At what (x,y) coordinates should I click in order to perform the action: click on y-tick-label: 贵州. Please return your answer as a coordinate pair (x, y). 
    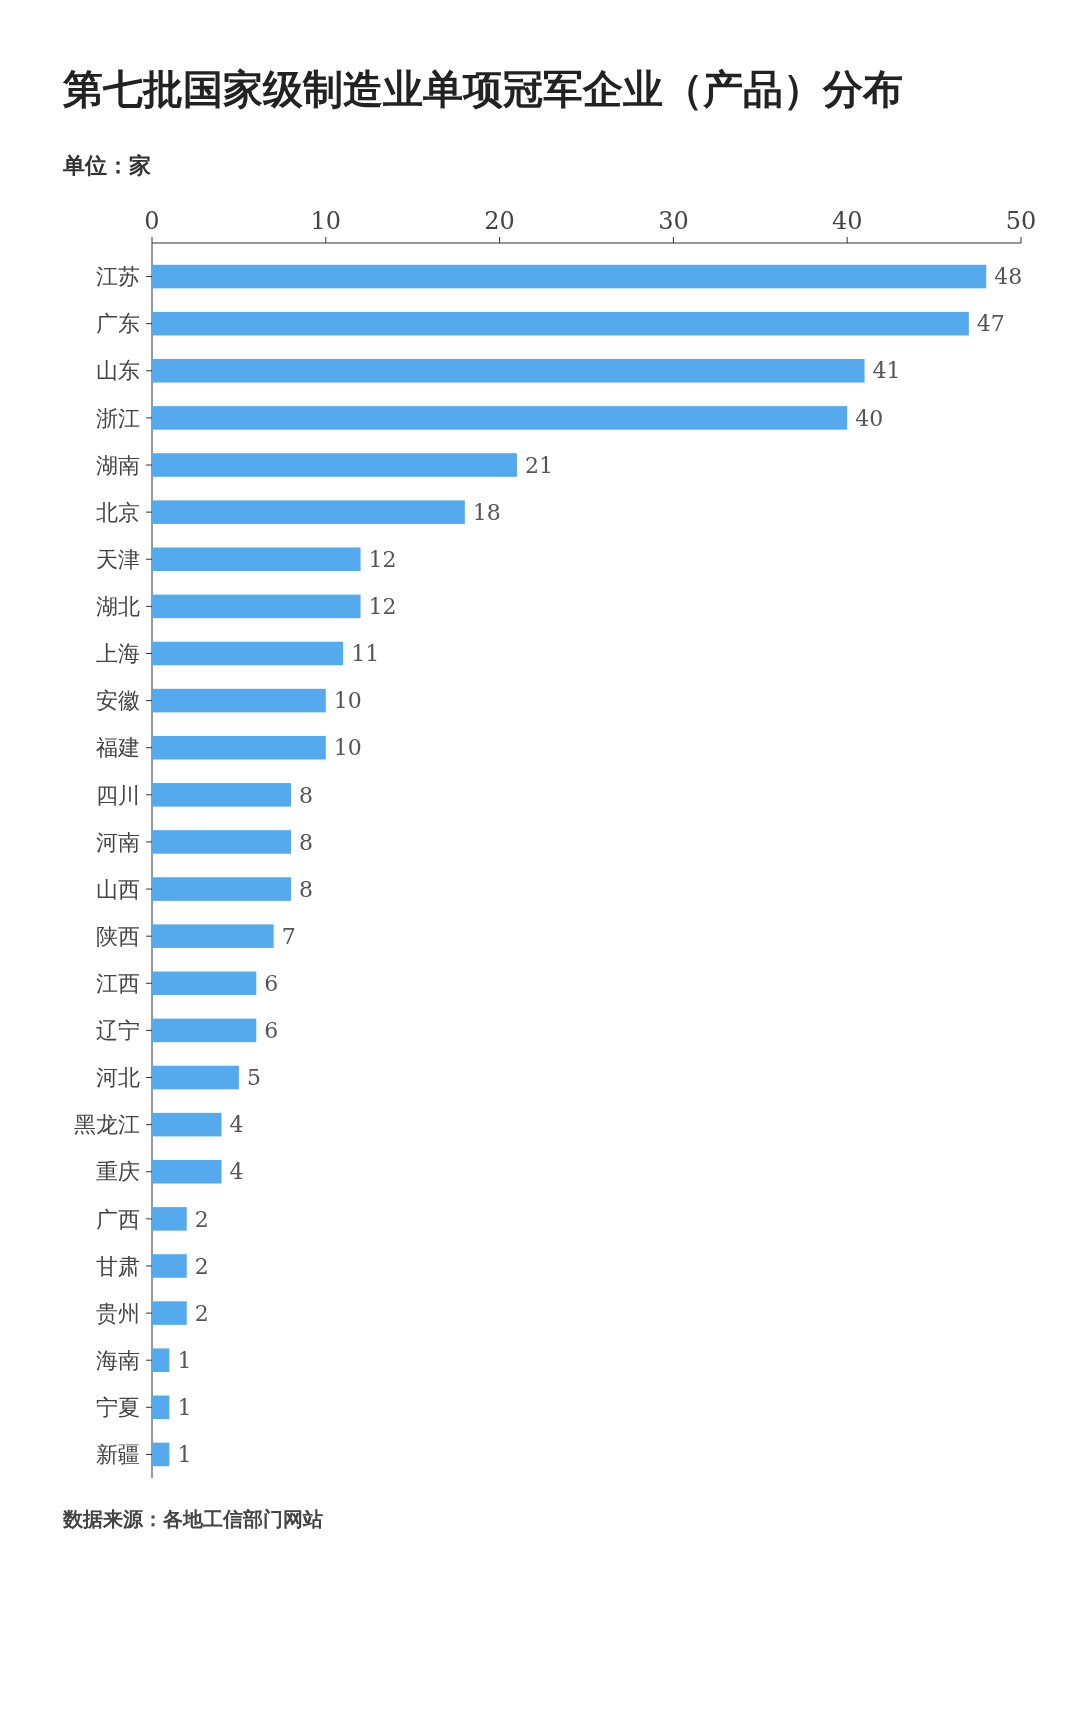
    Looking at the image, I should click on (118, 1313).